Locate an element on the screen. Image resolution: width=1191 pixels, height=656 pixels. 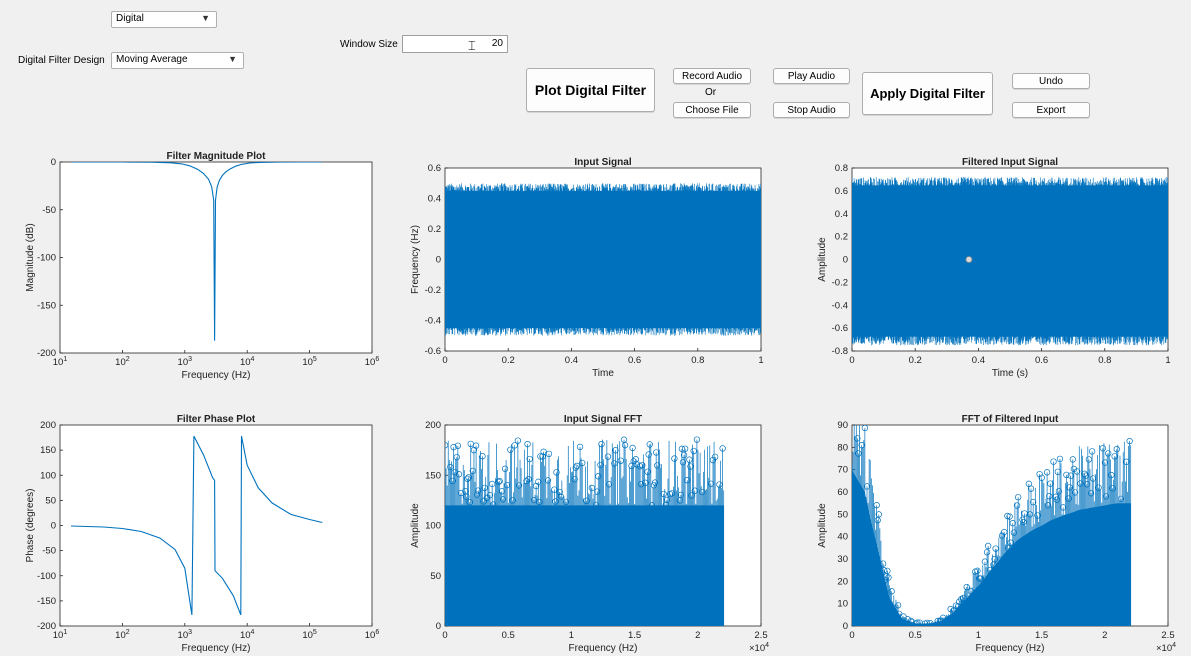
y-tick-label: 0 is located at coordinates (438, 626).